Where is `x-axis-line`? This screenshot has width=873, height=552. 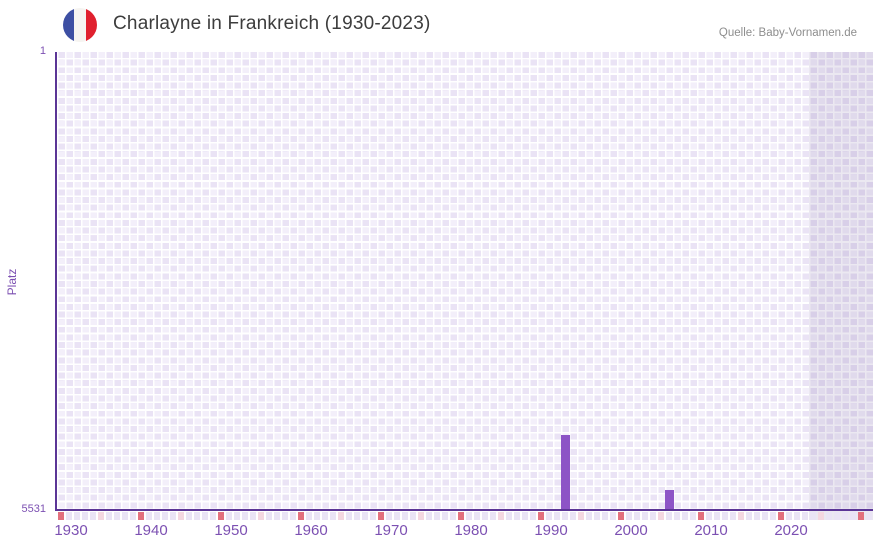 x-axis-line is located at coordinates (464, 510).